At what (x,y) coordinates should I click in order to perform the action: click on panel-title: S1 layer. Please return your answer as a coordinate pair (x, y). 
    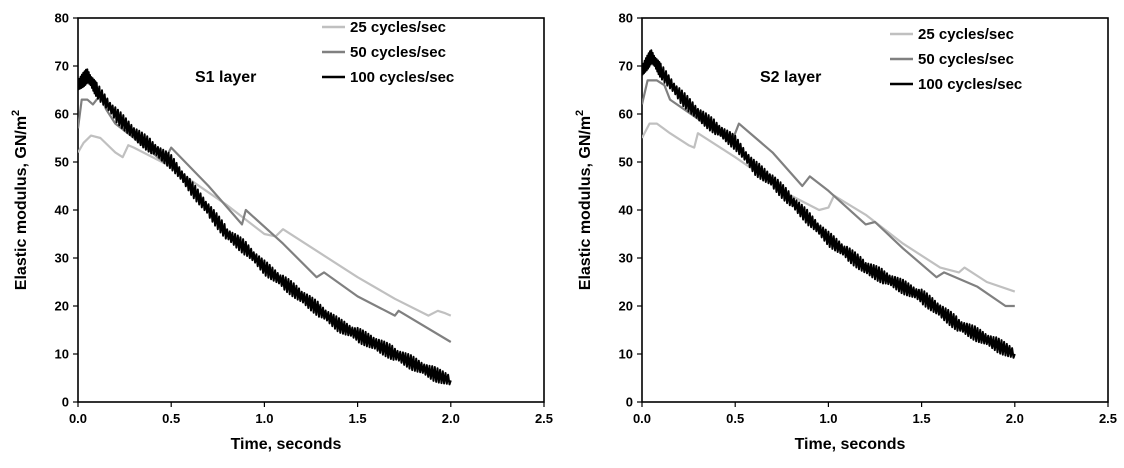
    Looking at the image, I should click on (225, 77).